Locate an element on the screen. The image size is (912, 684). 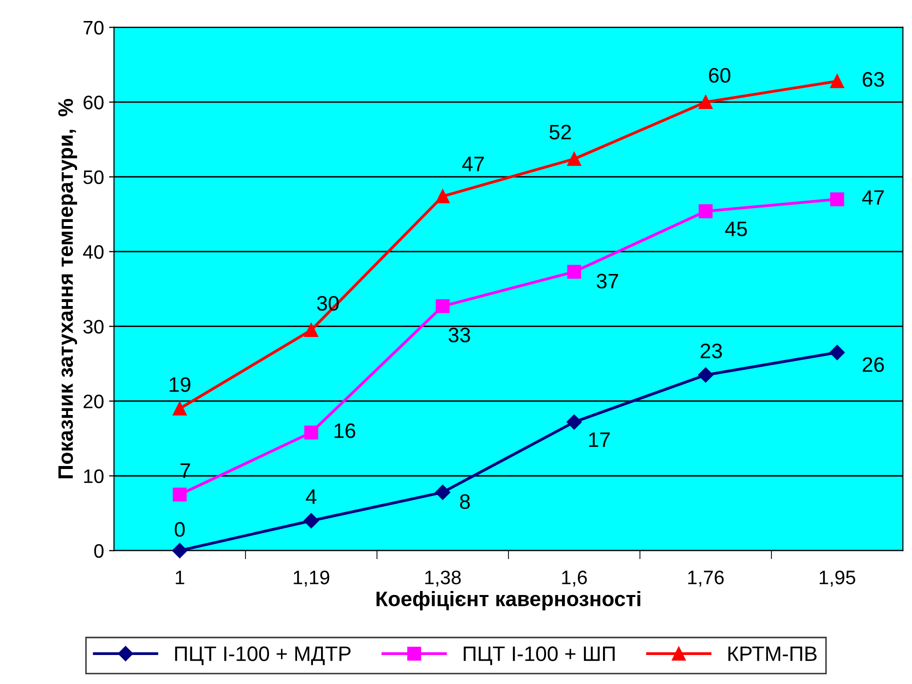
data-label: 16 is located at coordinates (345, 430).